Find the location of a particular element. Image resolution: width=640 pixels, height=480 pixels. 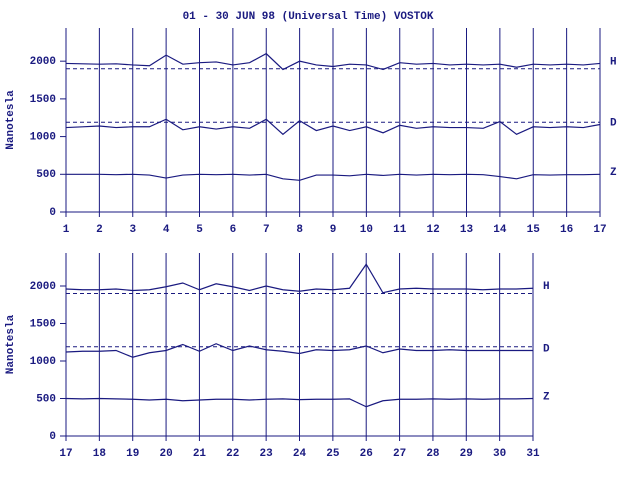

x-tick-label: 23 is located at coordinates (267, 454).